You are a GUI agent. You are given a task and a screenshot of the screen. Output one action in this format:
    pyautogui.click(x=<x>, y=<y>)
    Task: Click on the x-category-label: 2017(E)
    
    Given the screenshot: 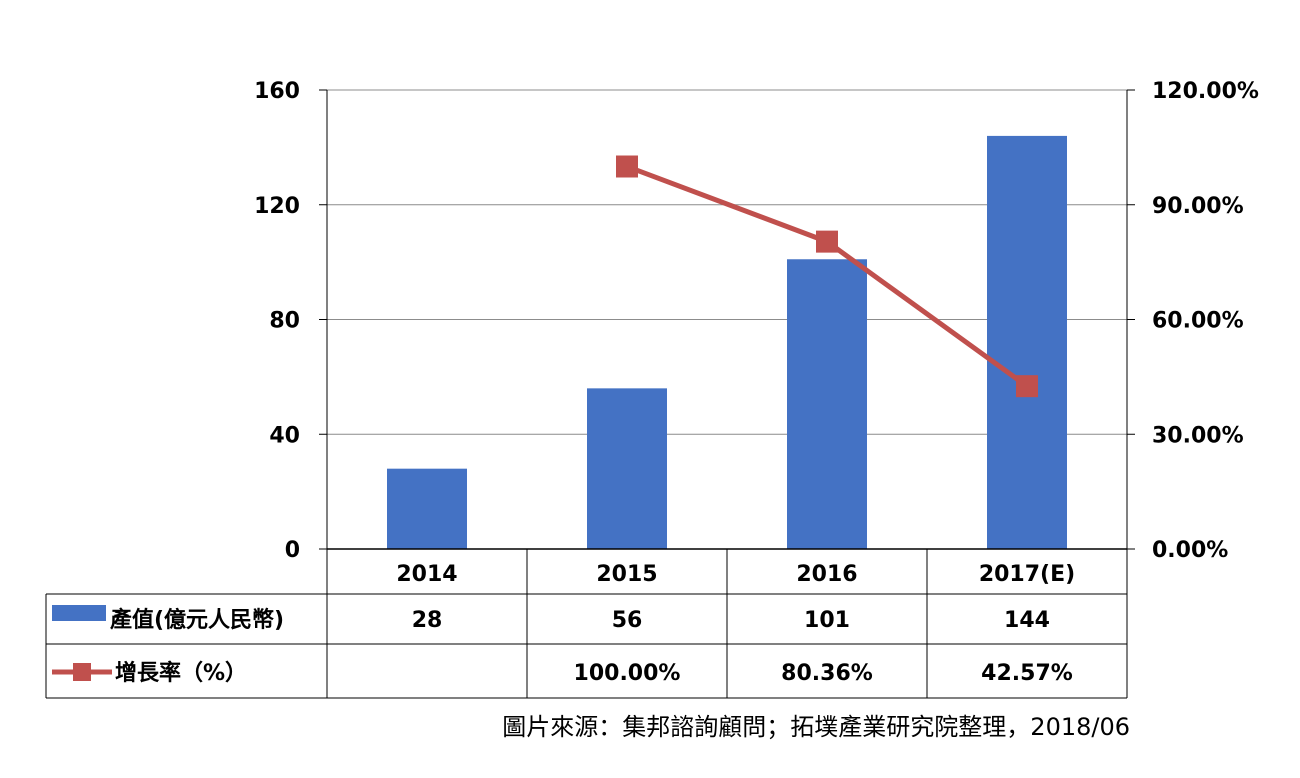 What is the action you would take?
    pyautogui.click(x=1027, y=574)
    